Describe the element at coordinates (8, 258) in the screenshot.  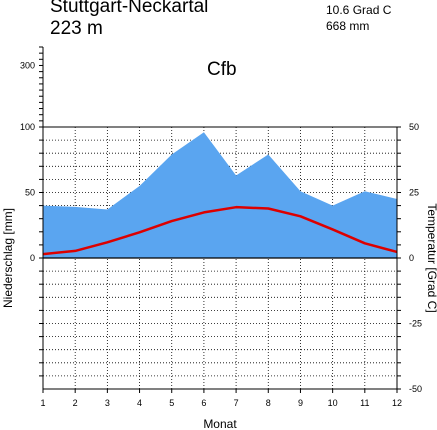
I see `left-axis-label: Niederschlag [mm]` at that location.